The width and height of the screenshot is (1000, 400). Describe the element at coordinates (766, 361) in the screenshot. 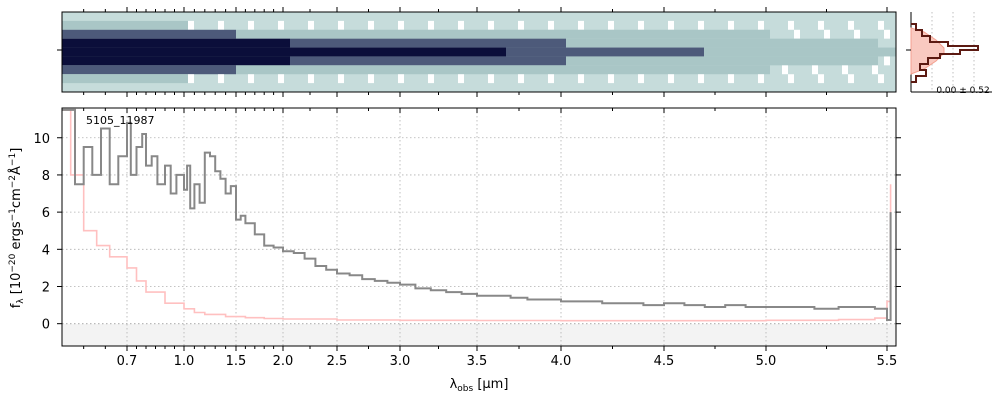

I see `x-tick-label: 5.0` at that location.